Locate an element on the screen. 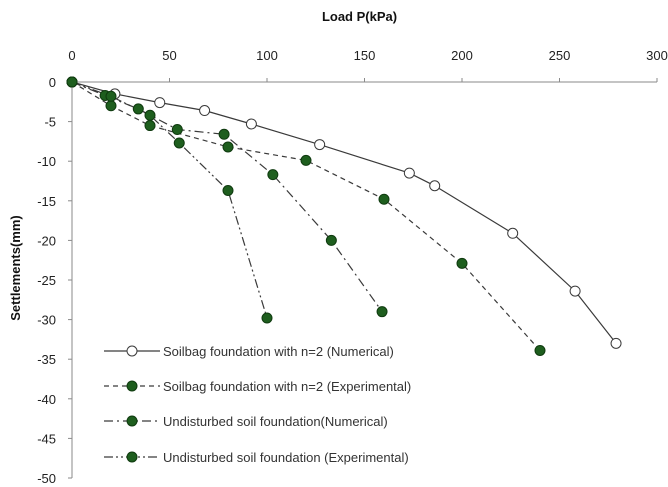  legend-label: Soilbag foundation with n=2 (Numerical) is located at coordinates (278, 351).